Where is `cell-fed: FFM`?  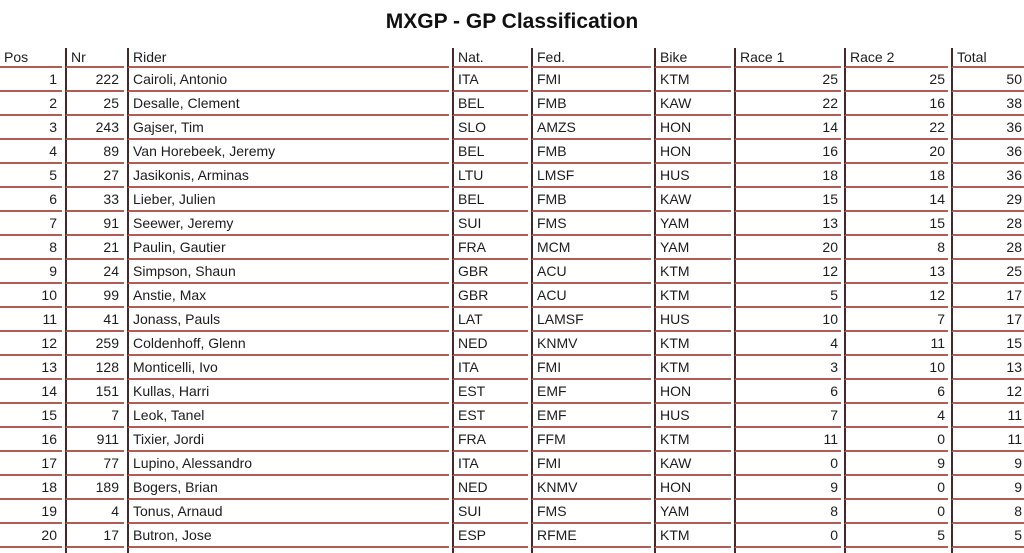 cell-fed: FFM is located at coordinates (591, 440).